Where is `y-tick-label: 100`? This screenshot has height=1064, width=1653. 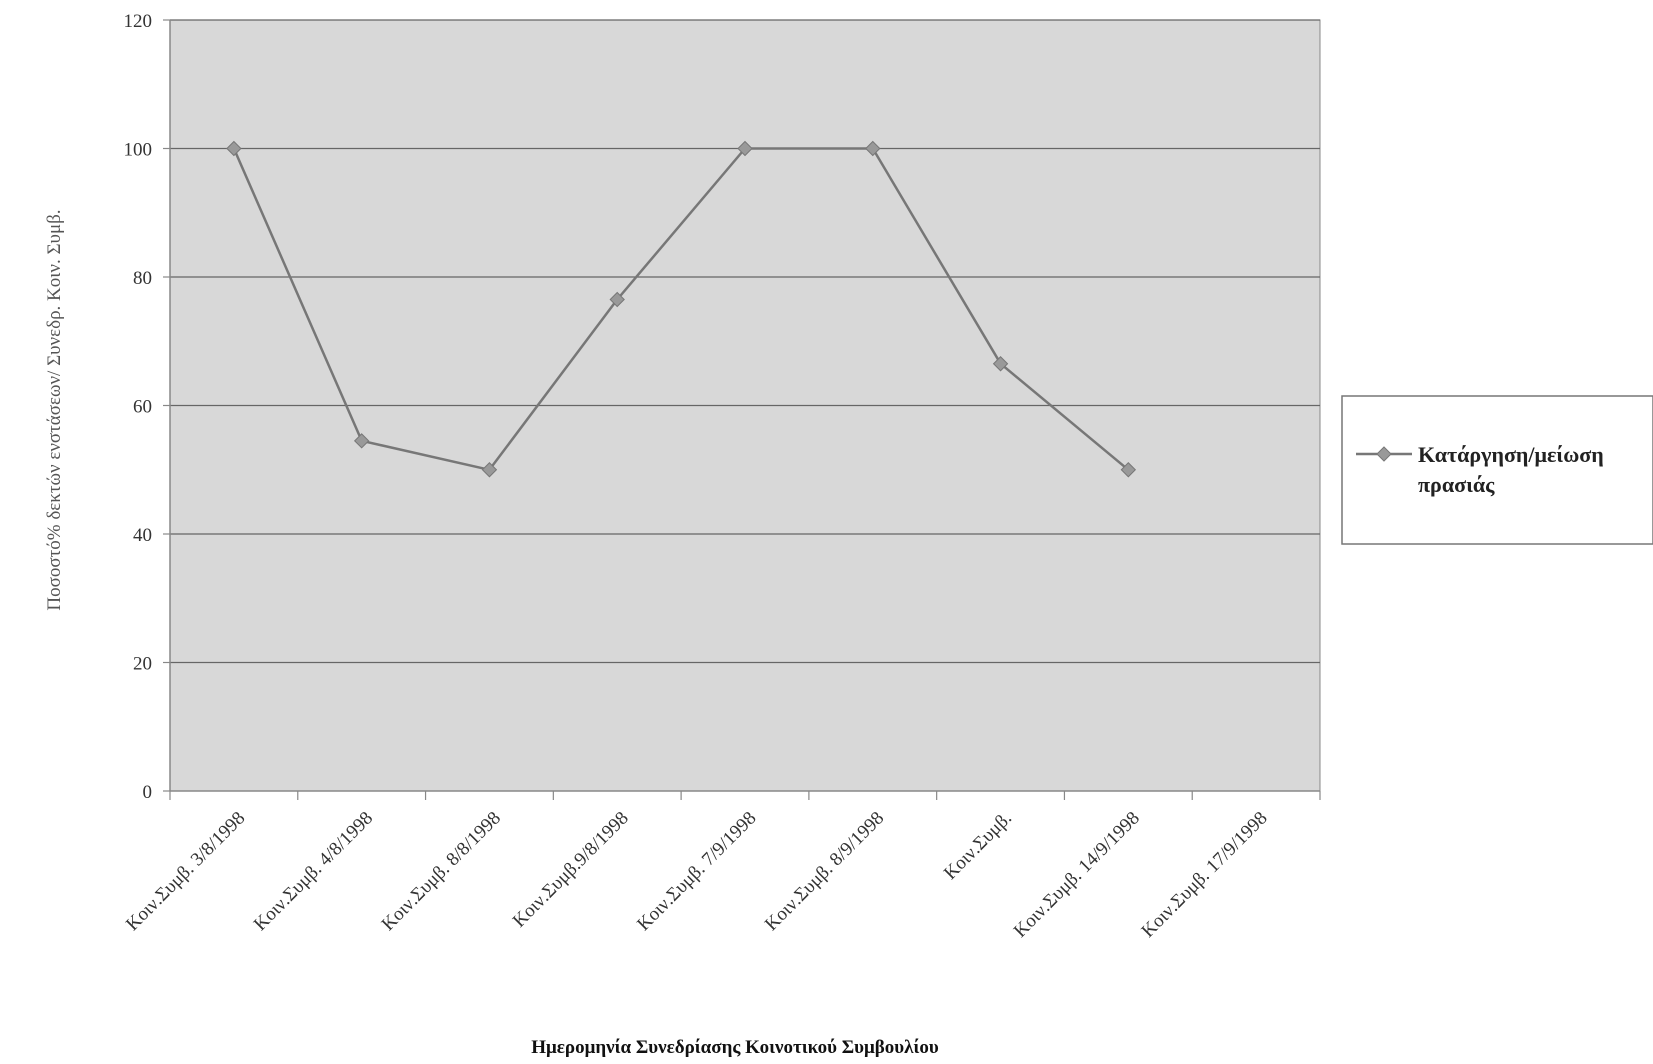 y-tick-label: 100 is located at coordinates (138, 150).